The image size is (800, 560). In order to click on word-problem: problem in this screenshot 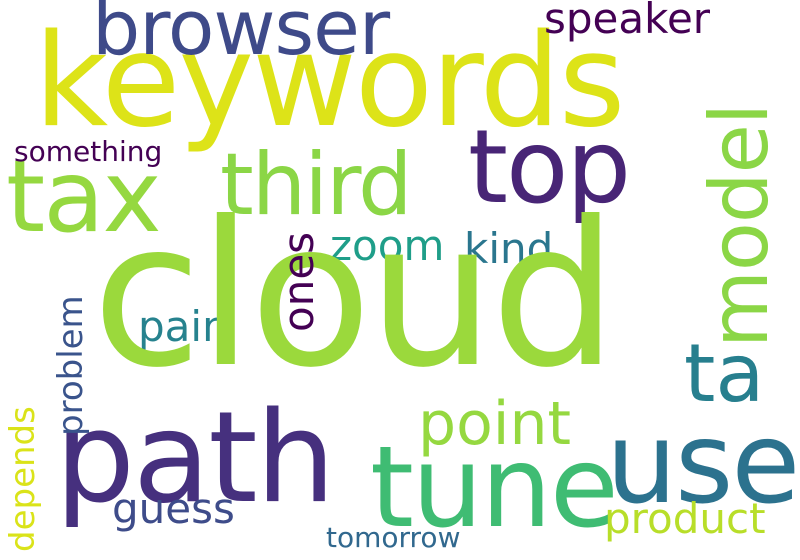, I will do `click(71, 365)`.